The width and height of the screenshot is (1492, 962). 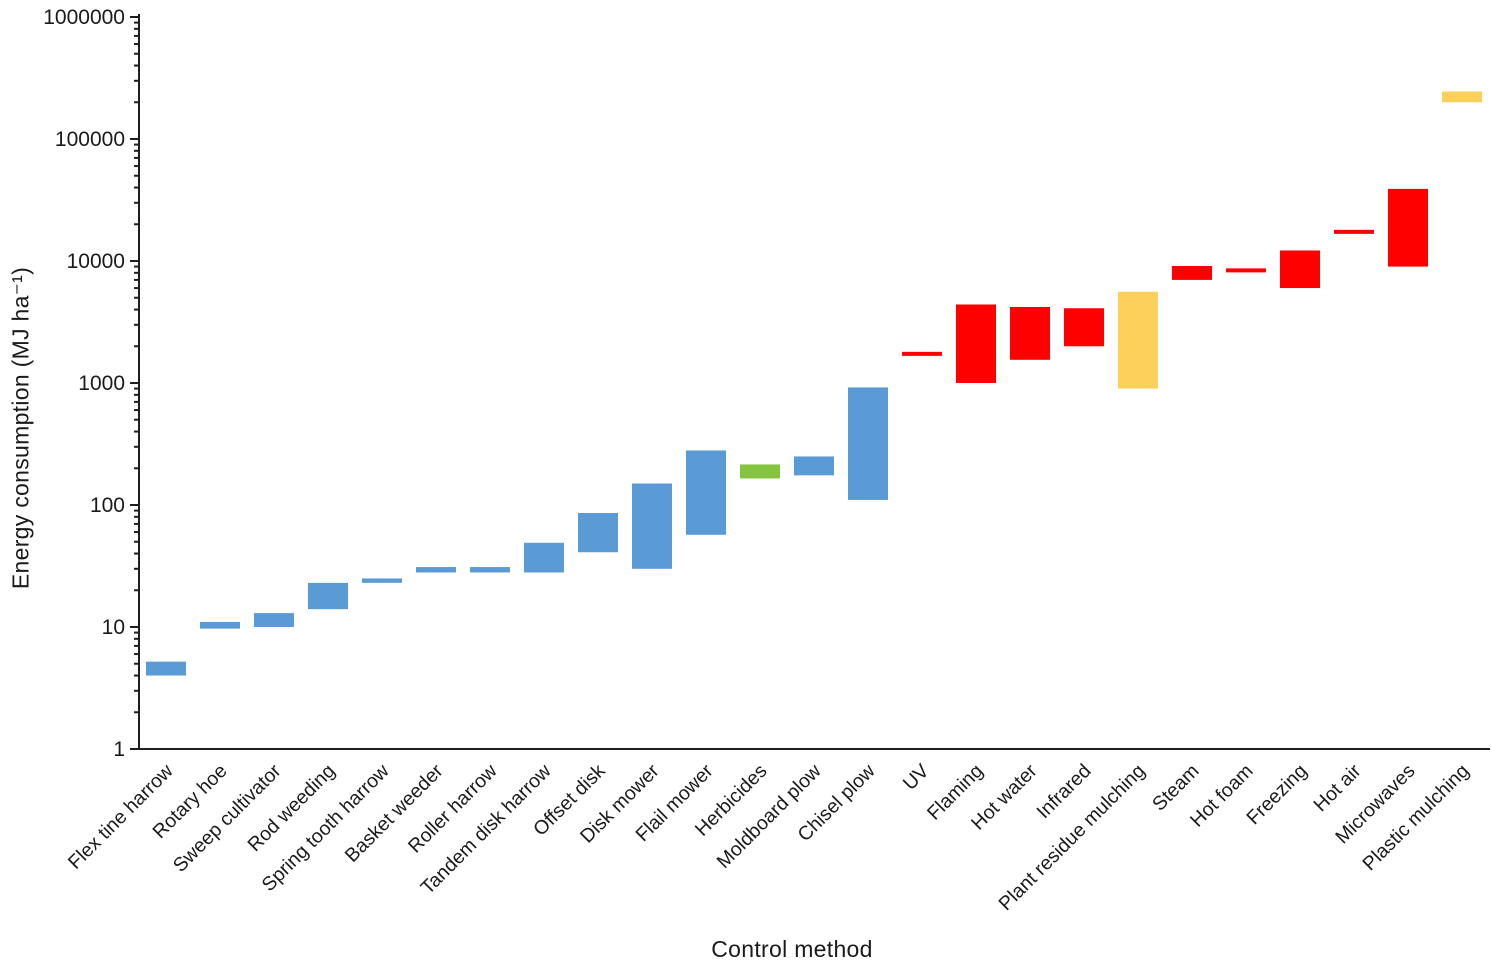 What do you see at coordinates (90, 139) in the screenshot?
I see `y-tick-label: 100000` at bounding box center [90, 139].